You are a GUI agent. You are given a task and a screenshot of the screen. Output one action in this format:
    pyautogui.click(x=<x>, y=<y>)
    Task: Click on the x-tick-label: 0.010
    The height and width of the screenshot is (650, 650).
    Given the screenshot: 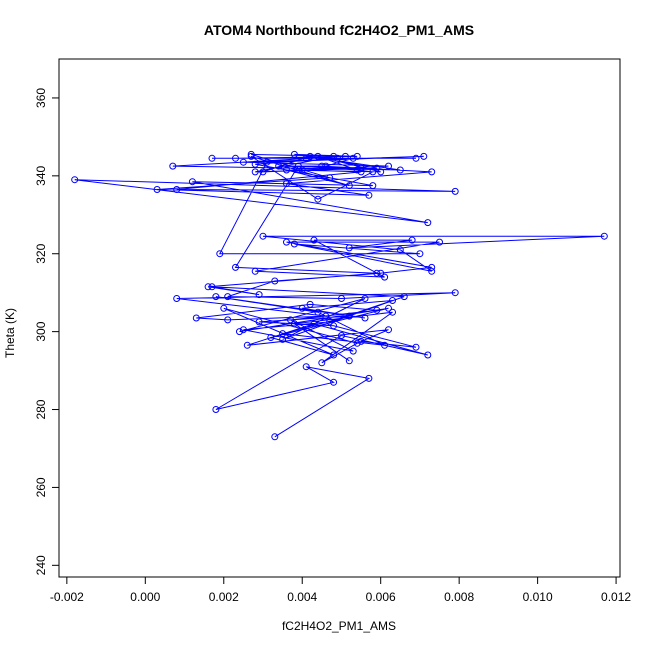 What is the action you would take?
    pyautogui.click(x=538, y=597)
    